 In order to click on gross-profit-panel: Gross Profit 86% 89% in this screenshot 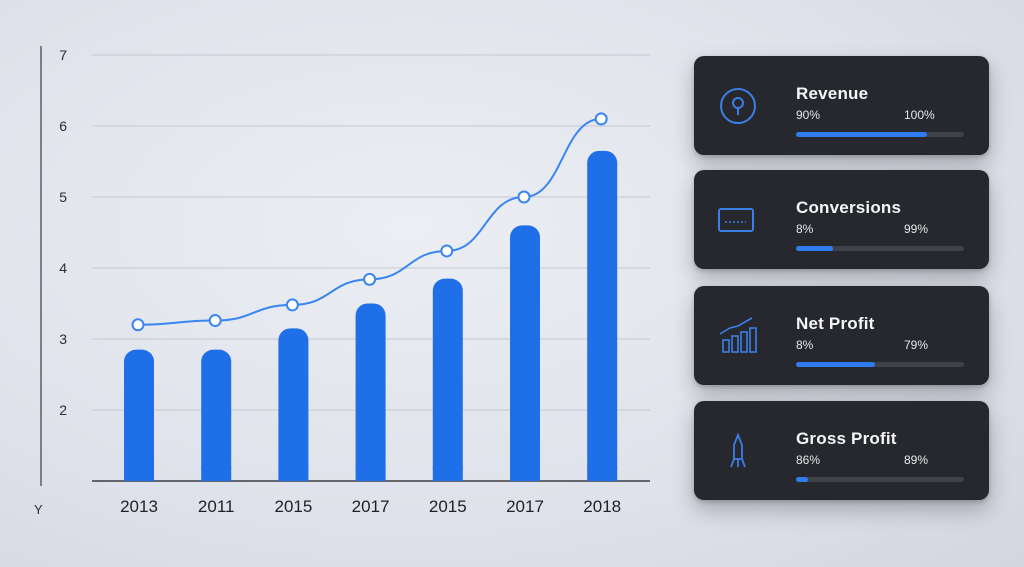, I will do `click(841, 450)`.